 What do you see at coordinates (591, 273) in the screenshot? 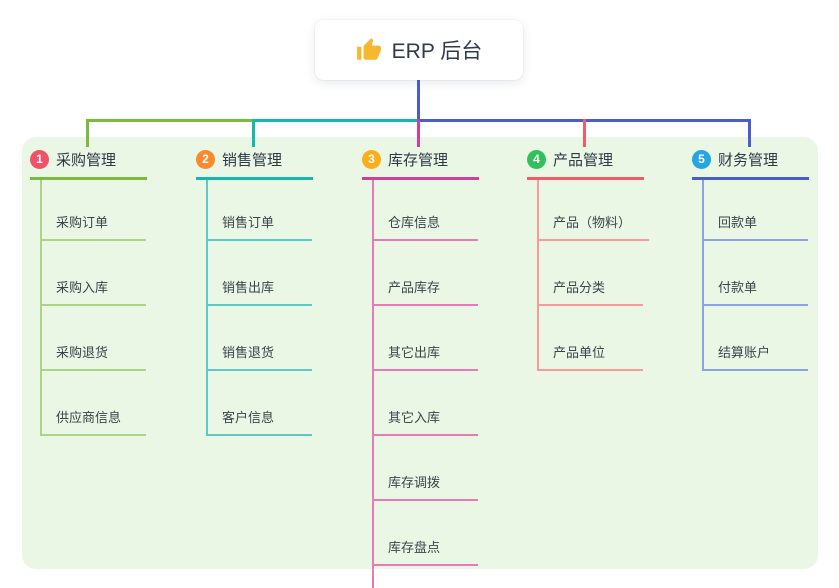
I see `child-node: 产品分类` at bounding box center [591, 273].